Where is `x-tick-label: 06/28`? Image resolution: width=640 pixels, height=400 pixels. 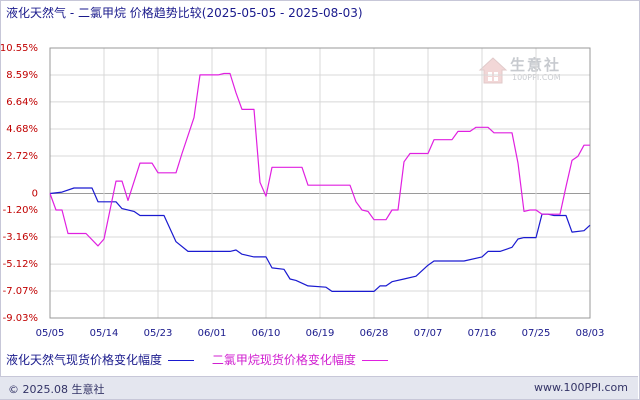 x-tick-label: 06/28 is located at coordinates (374, 333).